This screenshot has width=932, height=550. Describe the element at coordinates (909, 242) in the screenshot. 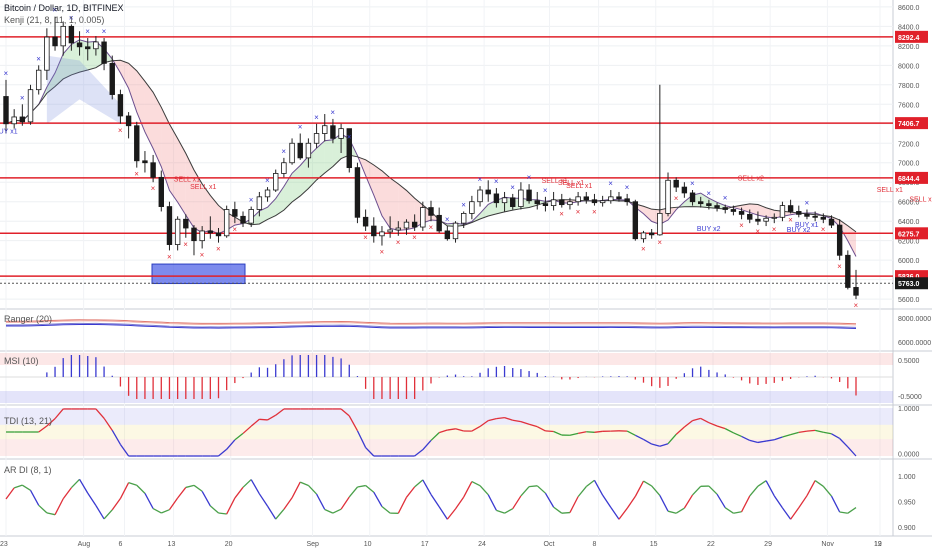

I see `price-tick-label: 6200.0` at that location.